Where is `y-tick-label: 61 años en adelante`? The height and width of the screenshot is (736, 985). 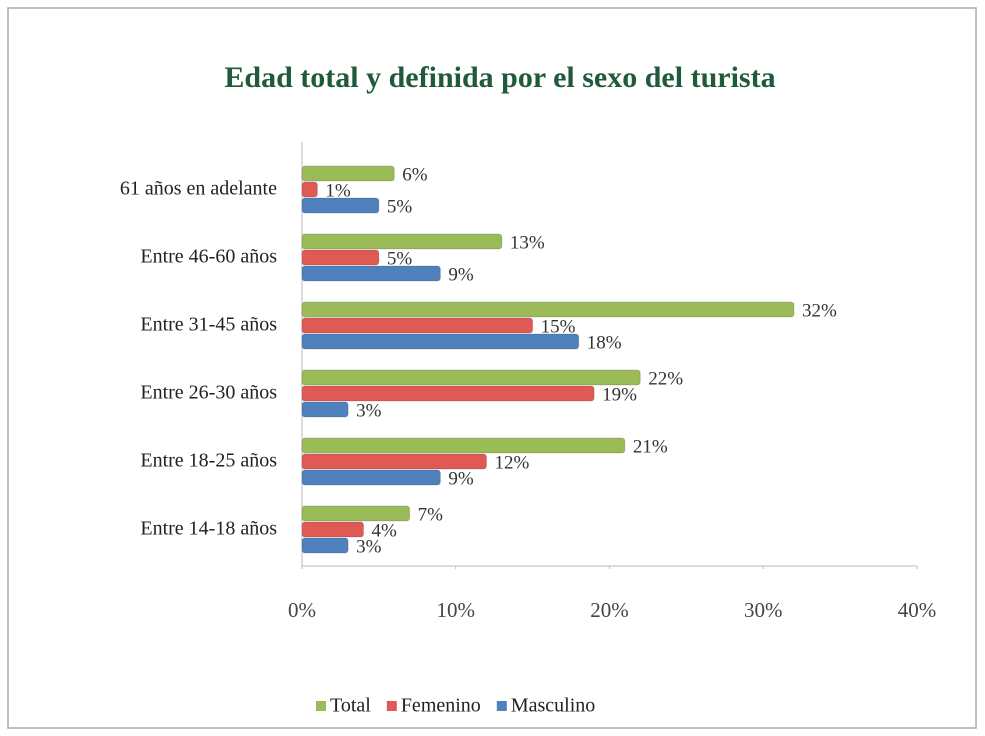 y-tick-label: 61 años en adelante is located at coordinates (198, 189).